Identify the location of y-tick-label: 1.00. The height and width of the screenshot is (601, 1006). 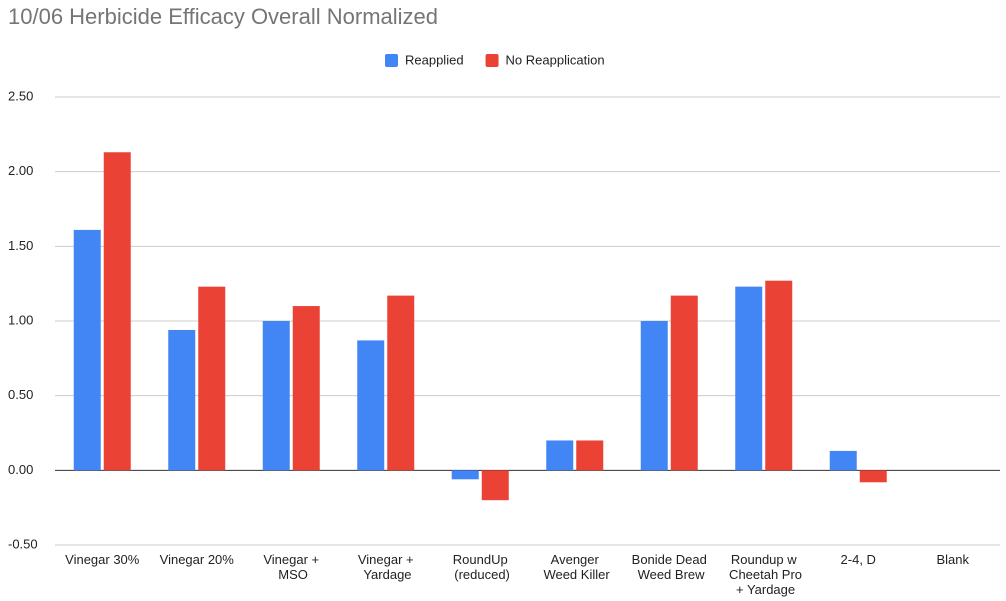
(20, 319).